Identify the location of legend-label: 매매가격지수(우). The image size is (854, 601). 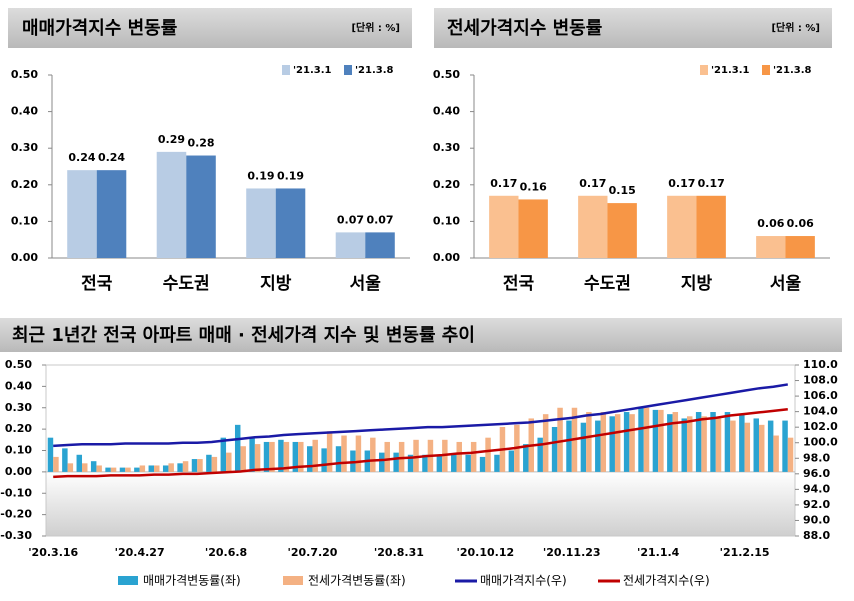
(523, 581).